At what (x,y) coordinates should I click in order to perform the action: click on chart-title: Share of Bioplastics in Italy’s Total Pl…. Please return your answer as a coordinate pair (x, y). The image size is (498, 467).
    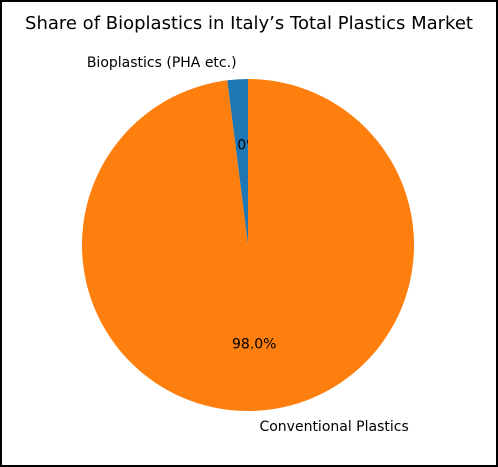
    Looking at the image, I should click on (249, 23).